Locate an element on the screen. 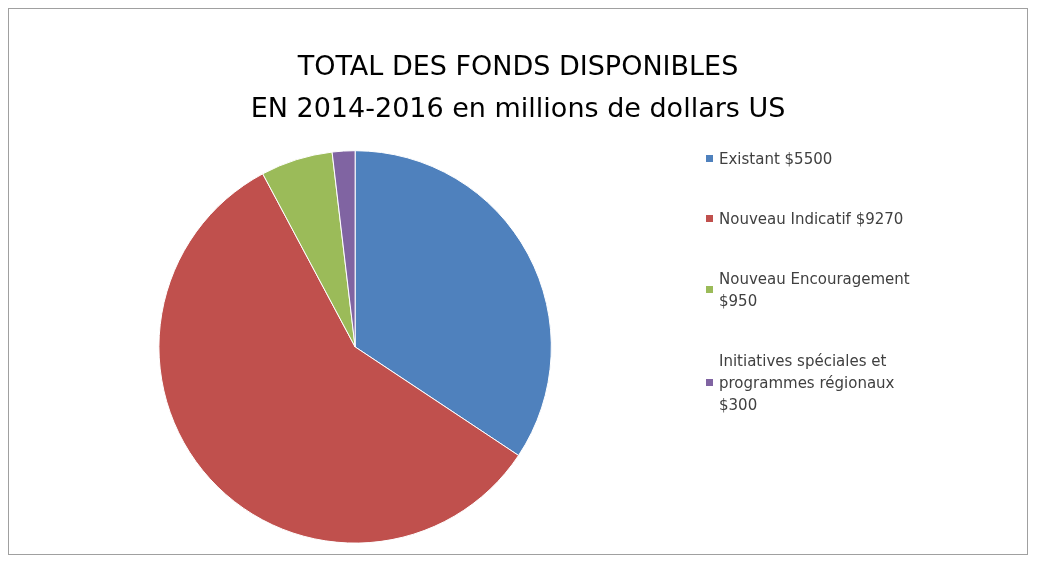  legend-label: Initiatives spéciales et programmes régionaux $300 is located at coordinates (809, 382).